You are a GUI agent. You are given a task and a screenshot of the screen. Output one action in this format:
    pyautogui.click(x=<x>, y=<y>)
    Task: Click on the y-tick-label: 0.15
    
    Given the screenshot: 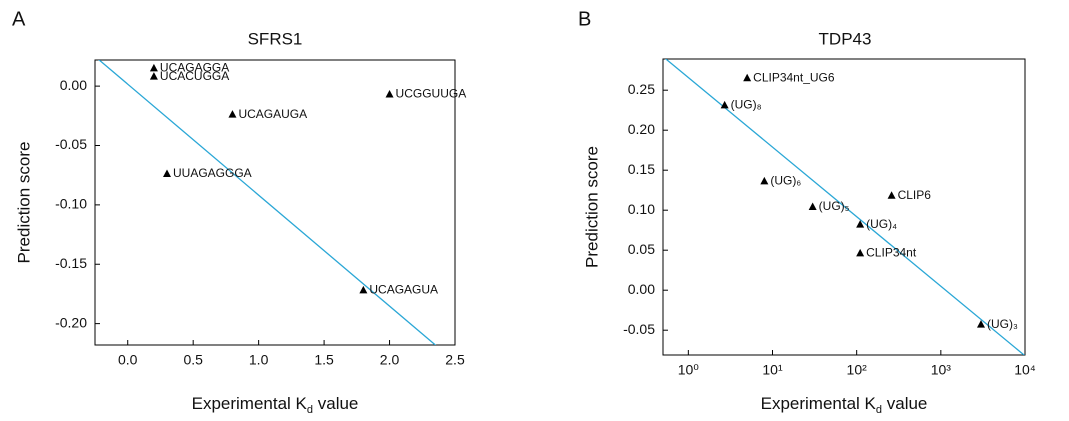 What is the action you would take?
    pyautogui.click(x=641, y=169)
    